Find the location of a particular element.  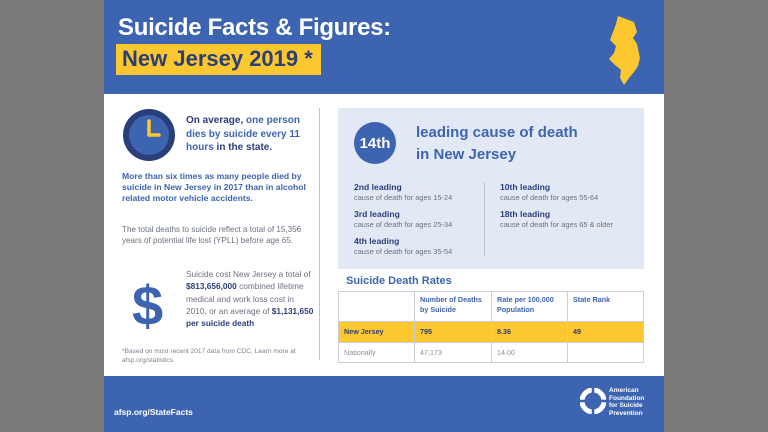

column-divider is located at coordinates (319, 234).